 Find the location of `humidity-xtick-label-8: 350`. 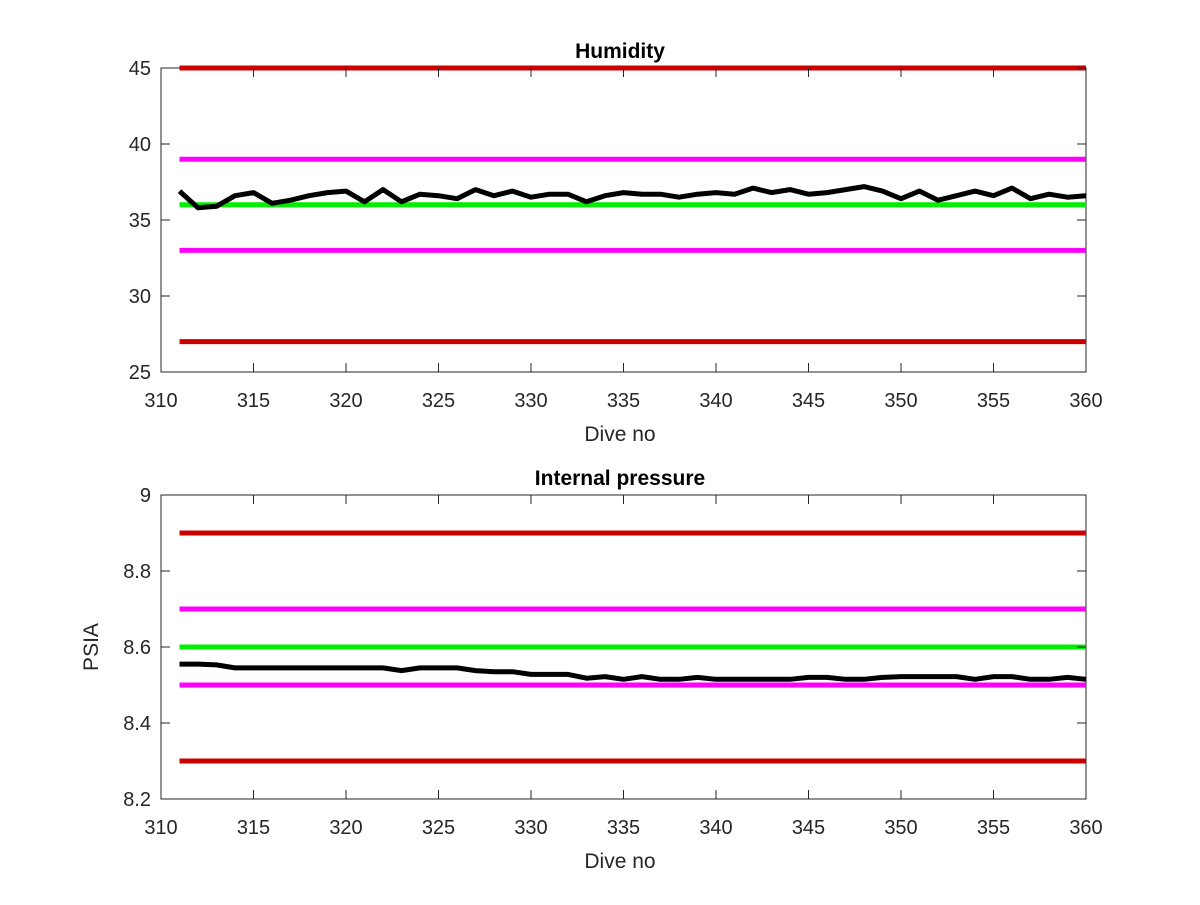

humidity-xtick-label-8: 350 is located at coordinates (900, 401).